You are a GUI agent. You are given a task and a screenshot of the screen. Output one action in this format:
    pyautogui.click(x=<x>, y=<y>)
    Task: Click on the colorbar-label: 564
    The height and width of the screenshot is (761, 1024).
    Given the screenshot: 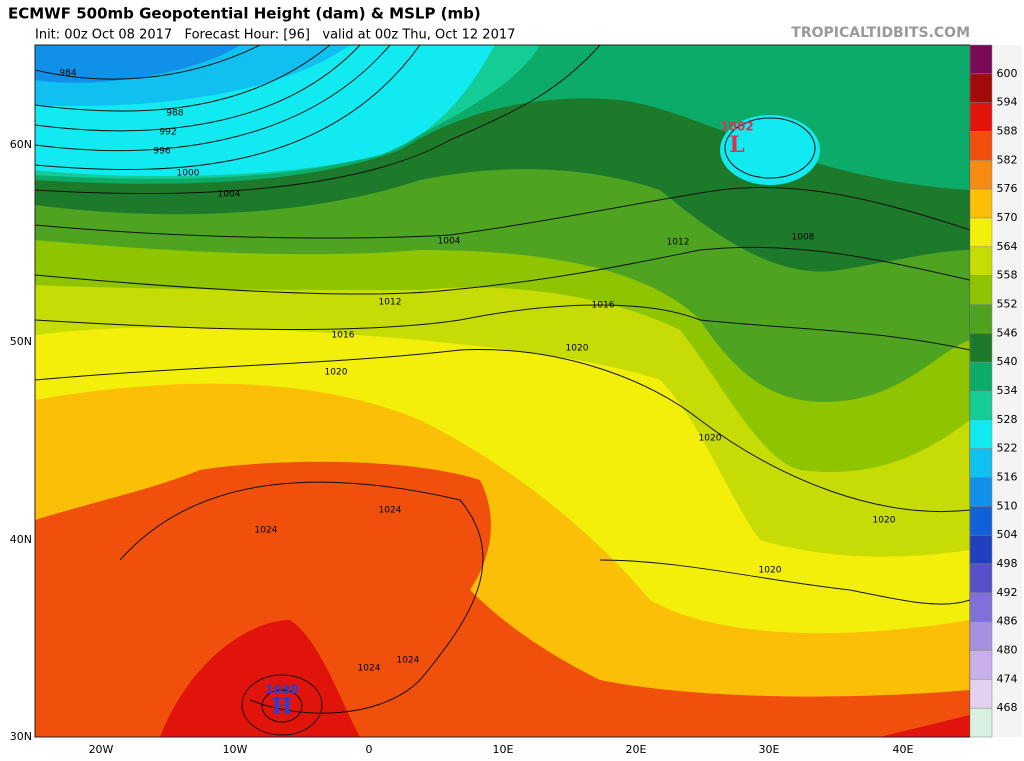 What is the action you would take?
    pyautogui.click(x=1007, y=246)
    